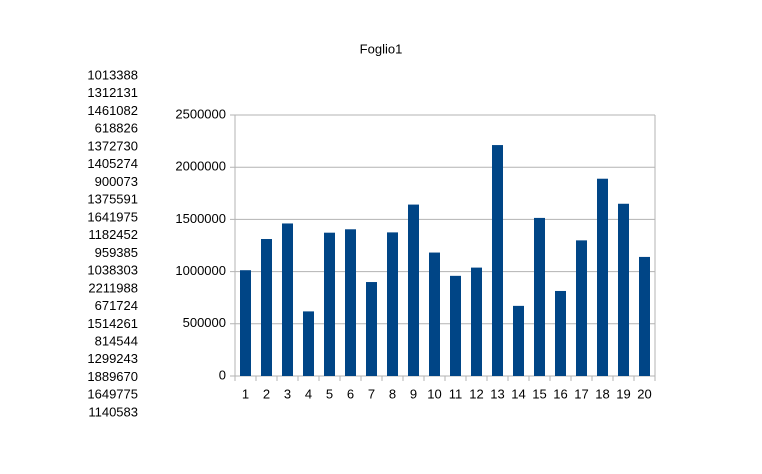 This screenshot has height=474, width=762. What do you see at coordinates (112, 163) in the screenshot?
I see `legend-entry: 1405274` at bounding box center [112, 163].